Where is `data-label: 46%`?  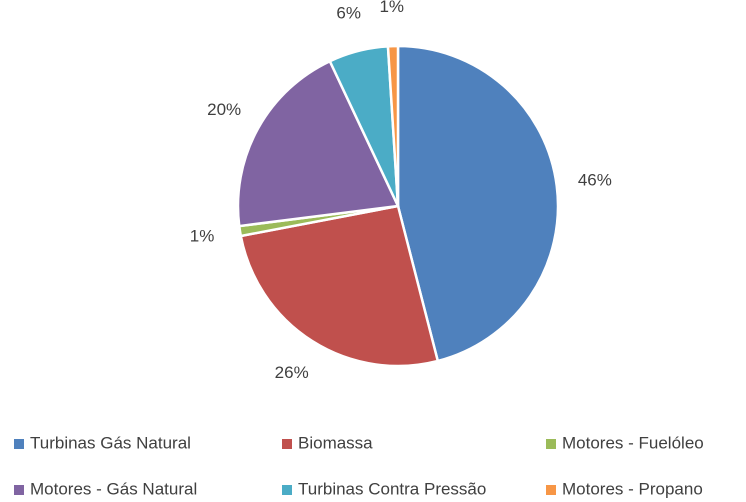
data-label: 46% is located at coordinates (595, 180).